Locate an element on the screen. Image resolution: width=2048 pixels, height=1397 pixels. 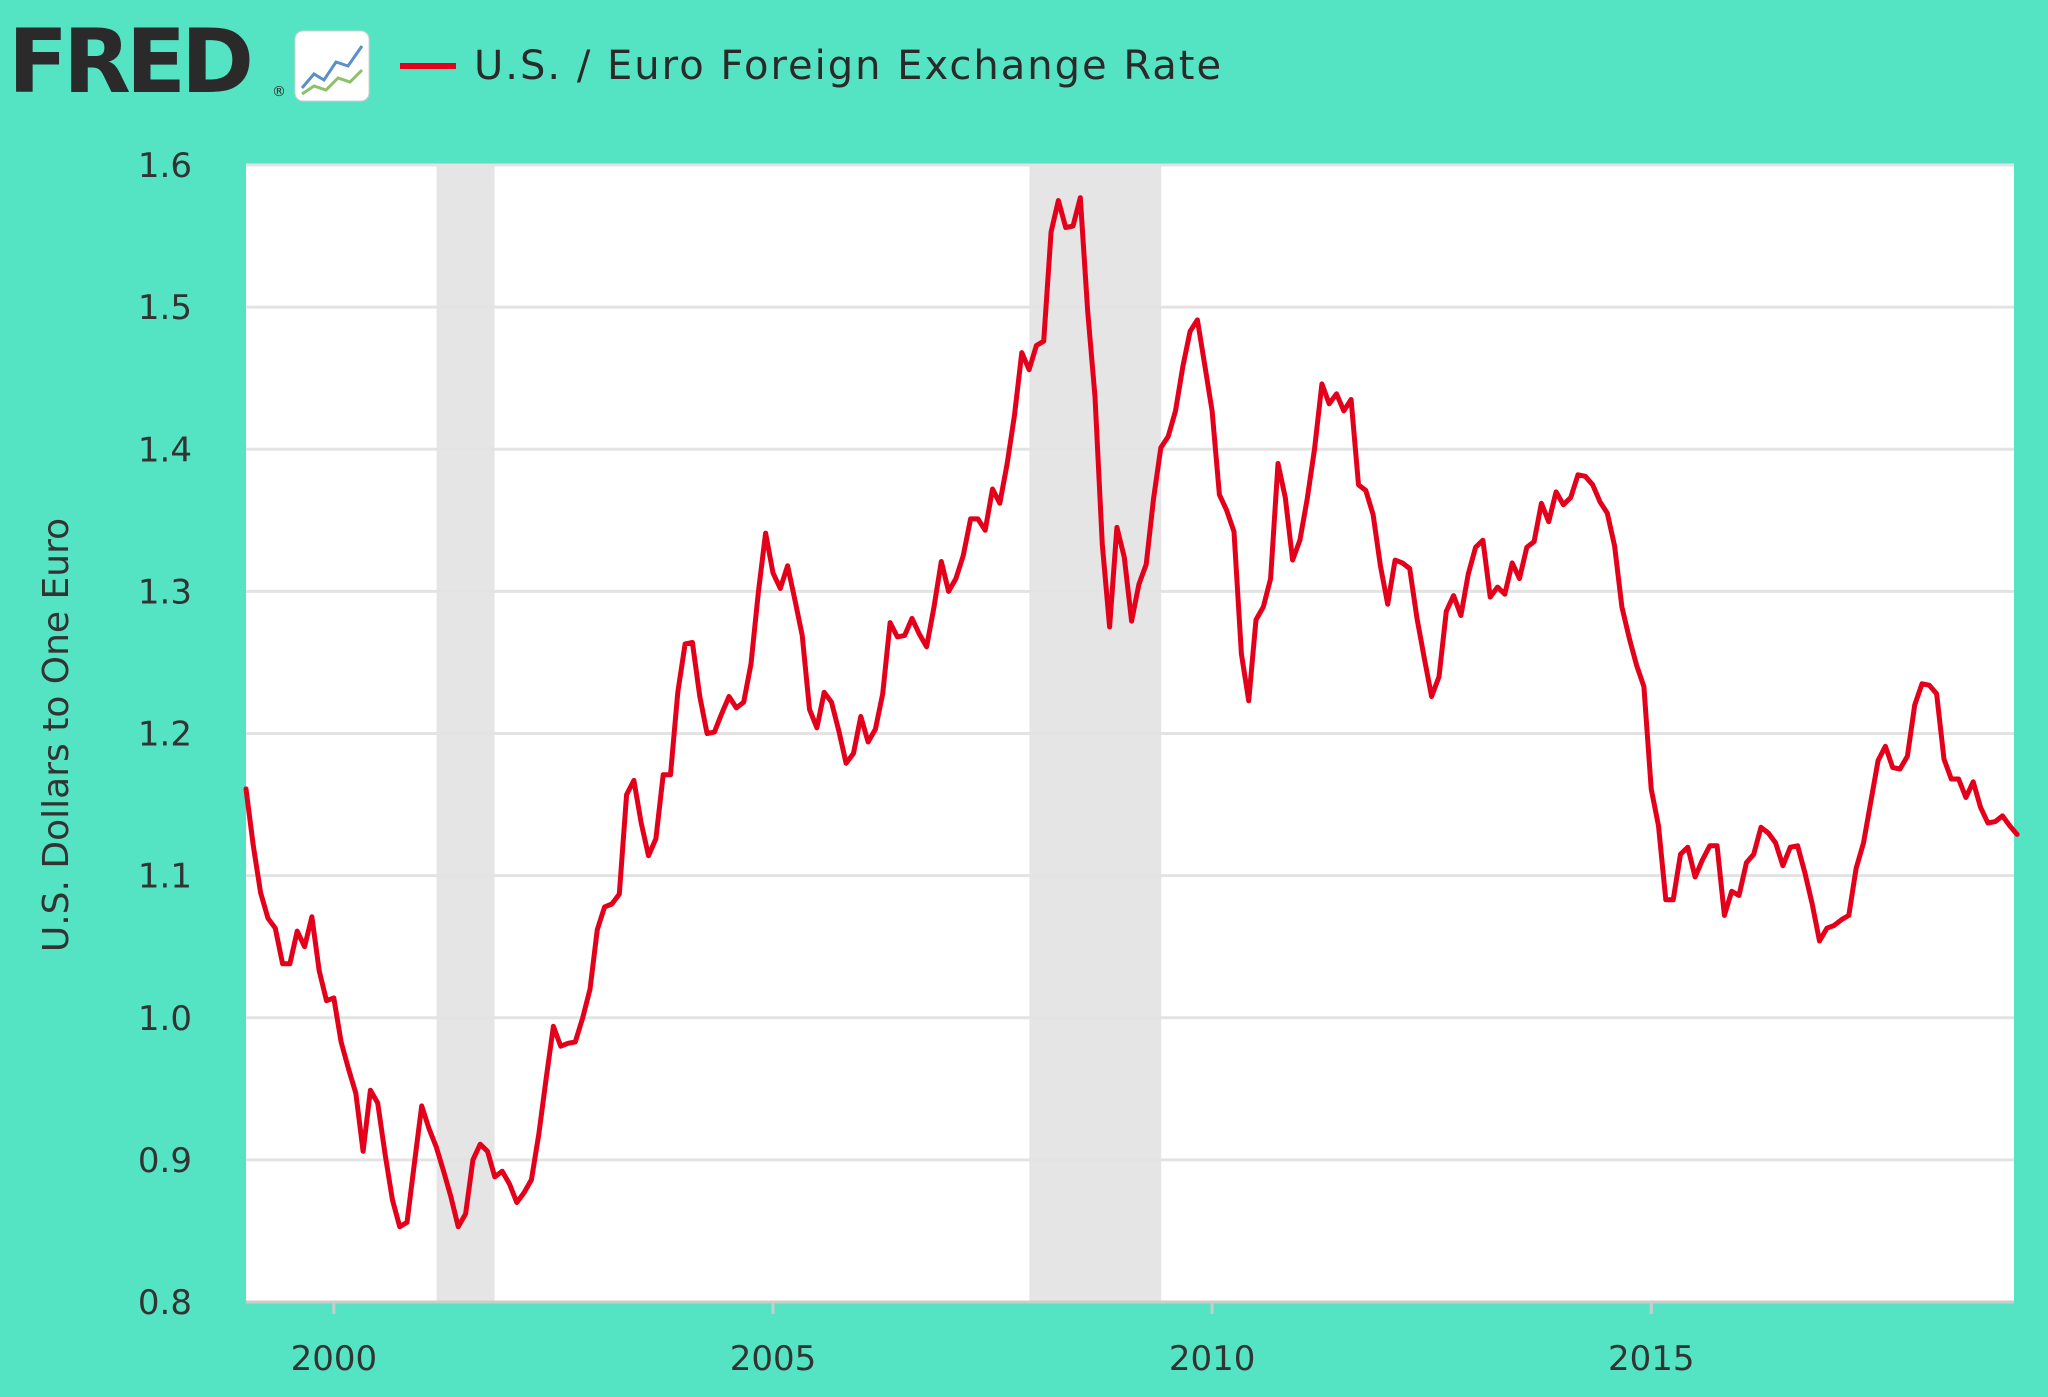
y-tick-label-1.2: 1.2 is located at coordinates (165, 735).